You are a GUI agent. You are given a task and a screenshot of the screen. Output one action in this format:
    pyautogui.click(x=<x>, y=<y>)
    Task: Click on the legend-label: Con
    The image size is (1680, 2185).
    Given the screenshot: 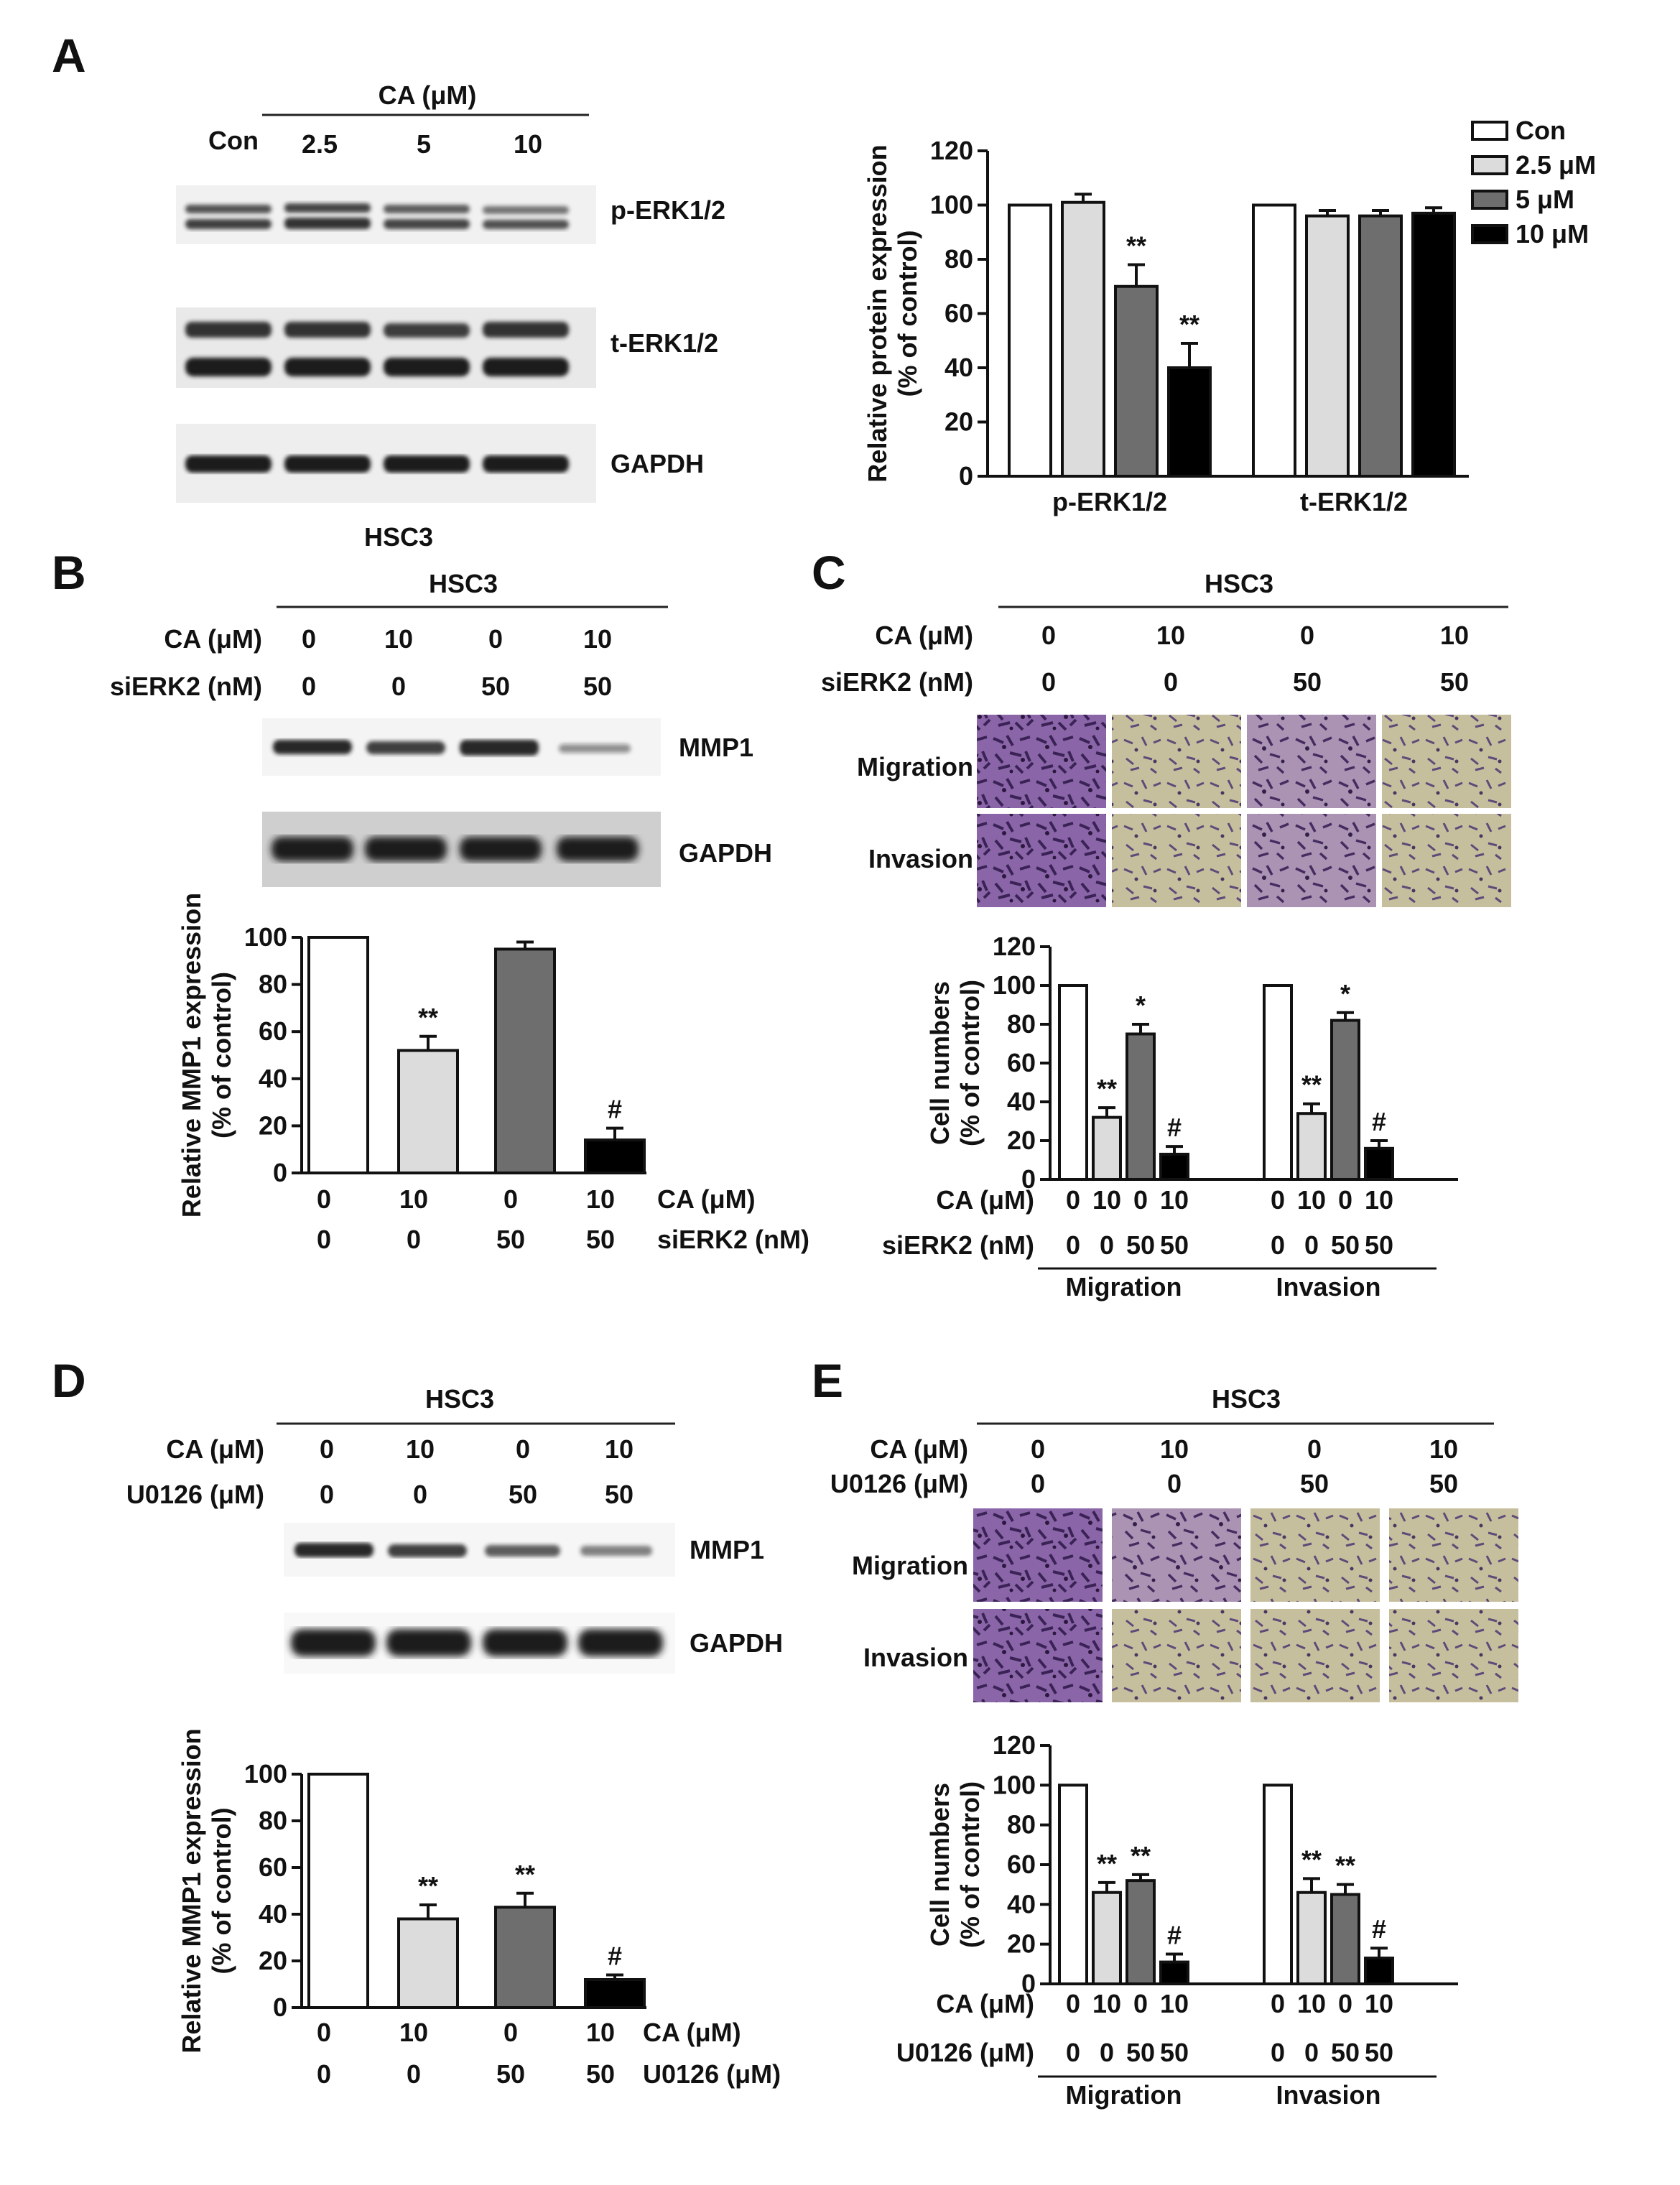 What is the action you would take?
    pyautogui.click(x=1541, y=130)
    